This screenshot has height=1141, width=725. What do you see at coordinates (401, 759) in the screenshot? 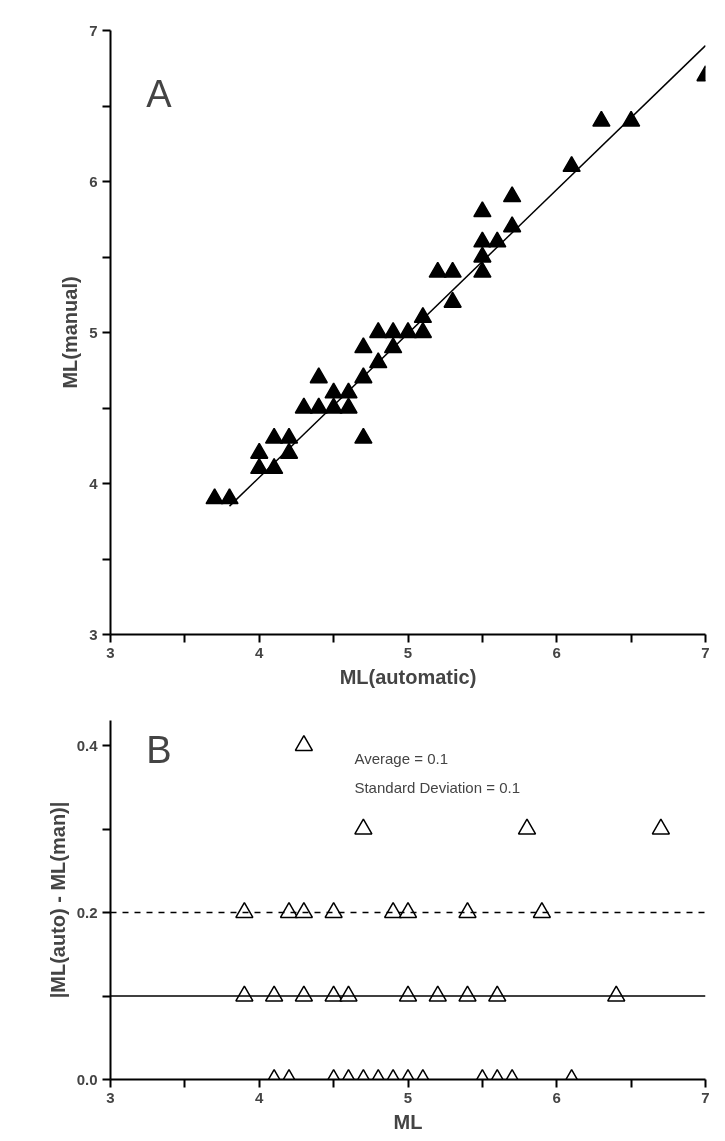
I see `annotation: Average = 0.1` at bounding box center [401, 759].